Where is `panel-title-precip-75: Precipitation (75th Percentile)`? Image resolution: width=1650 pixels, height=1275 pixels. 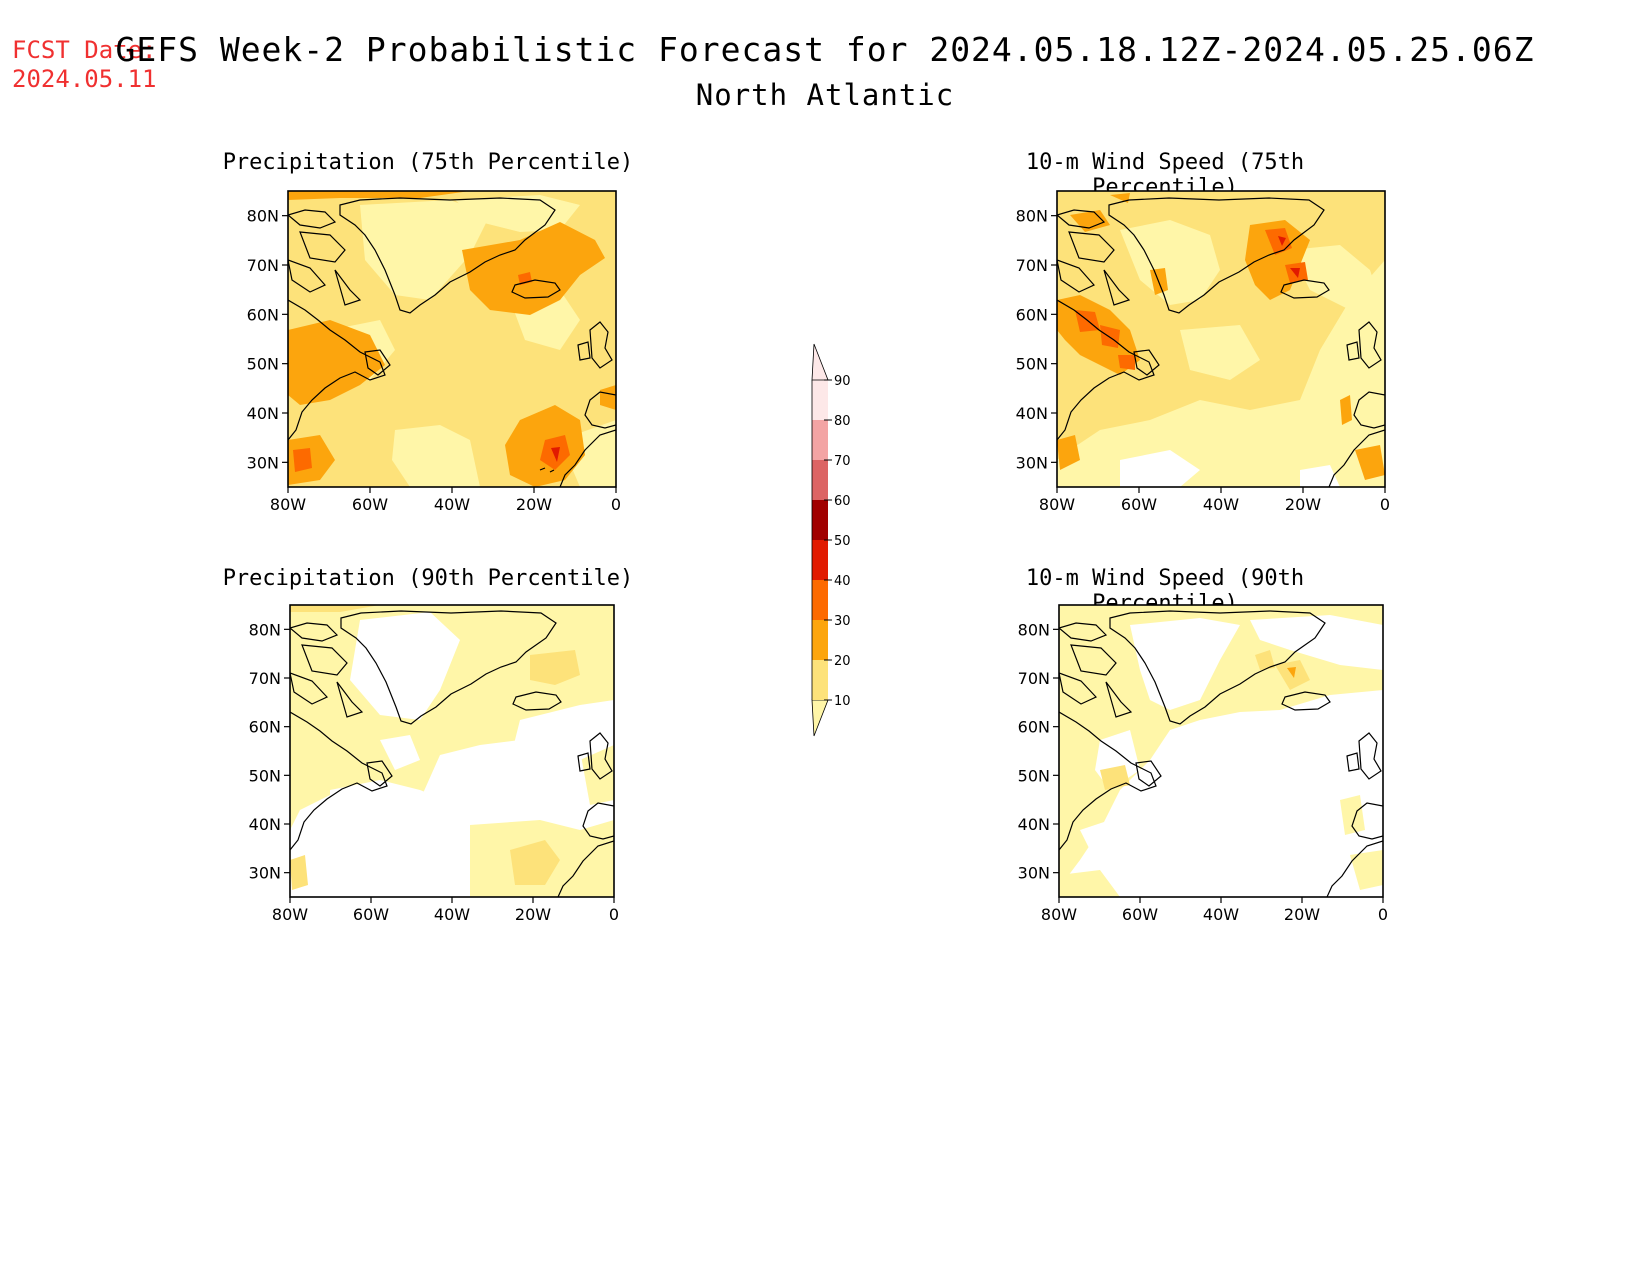 panel-title-precip-75: Precipitation (75th Percentile) is located at coordinates (428, 162).